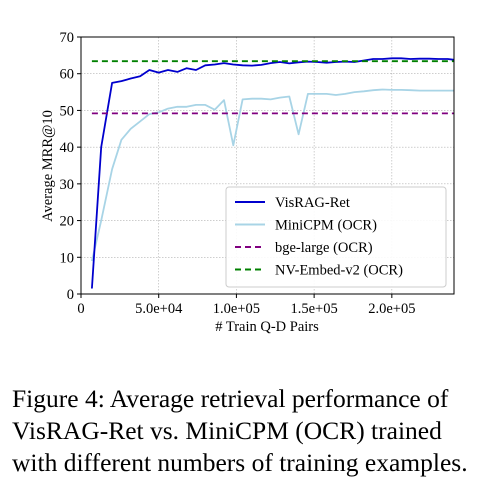 This screenshot has width=502, height=484. I want to click on y-tick-label: 40, so click(67, 148).